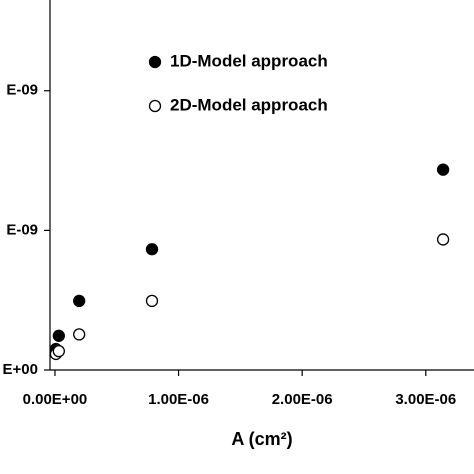 The image size is (474, 474). I want to click on x-tick-label: 1.00E-06, so click(178, 399).